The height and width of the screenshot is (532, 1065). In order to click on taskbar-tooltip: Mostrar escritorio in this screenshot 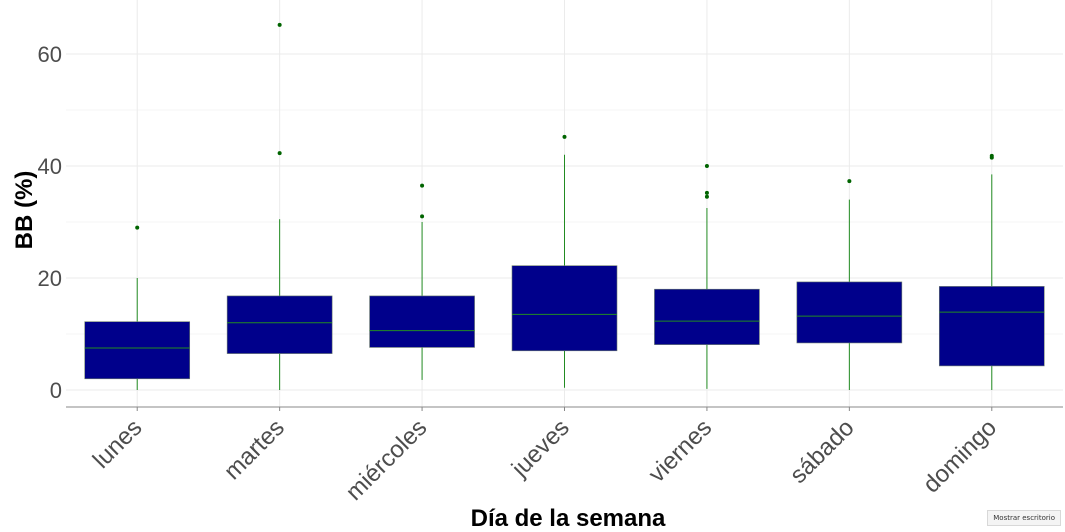, I will do `click(1024, 518)`.